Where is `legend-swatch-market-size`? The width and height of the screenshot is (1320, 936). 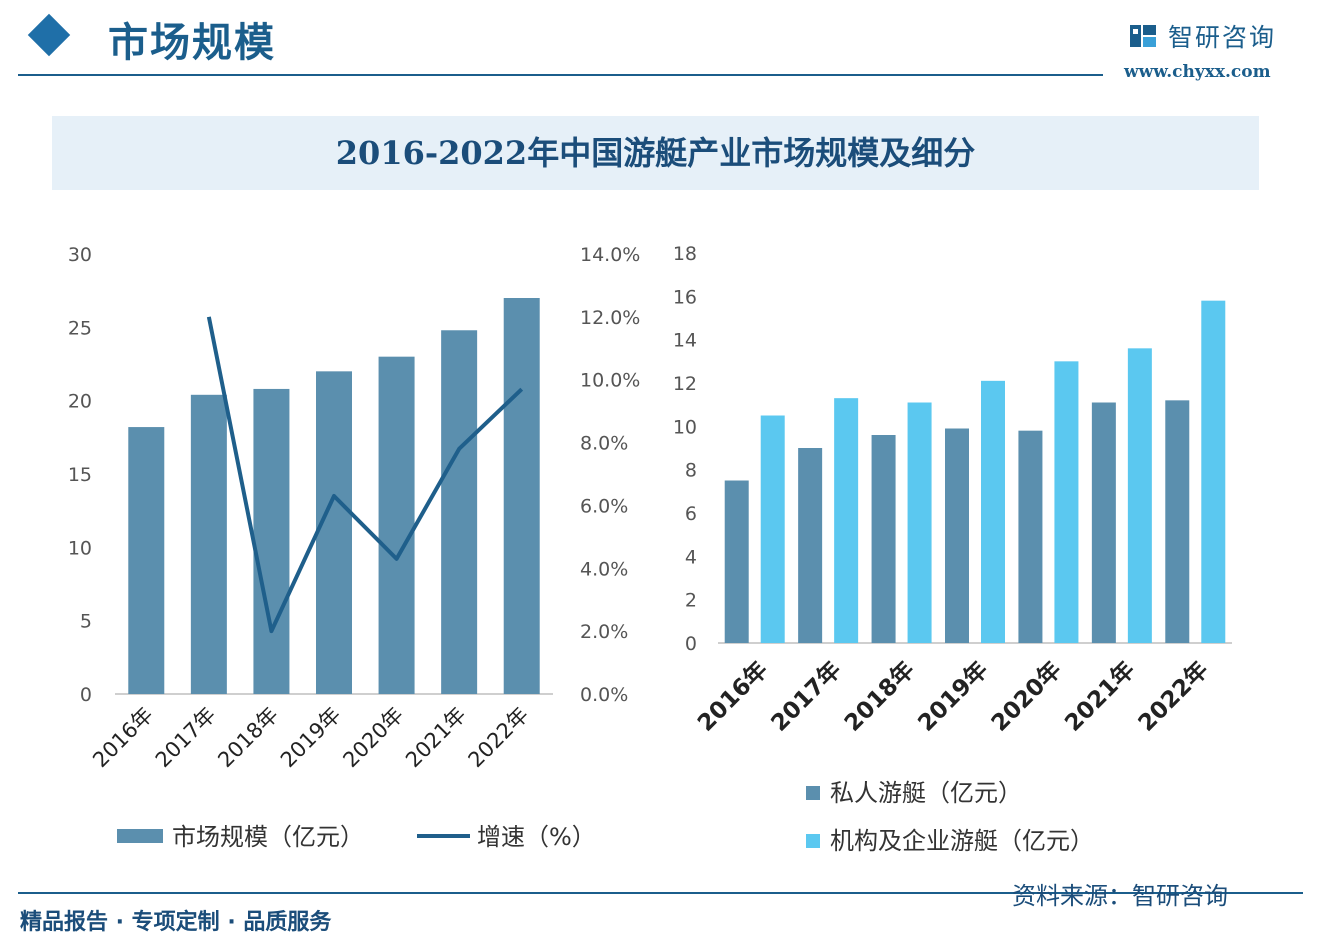
legend-swatch-market-size is located at coordinates (140, 836).